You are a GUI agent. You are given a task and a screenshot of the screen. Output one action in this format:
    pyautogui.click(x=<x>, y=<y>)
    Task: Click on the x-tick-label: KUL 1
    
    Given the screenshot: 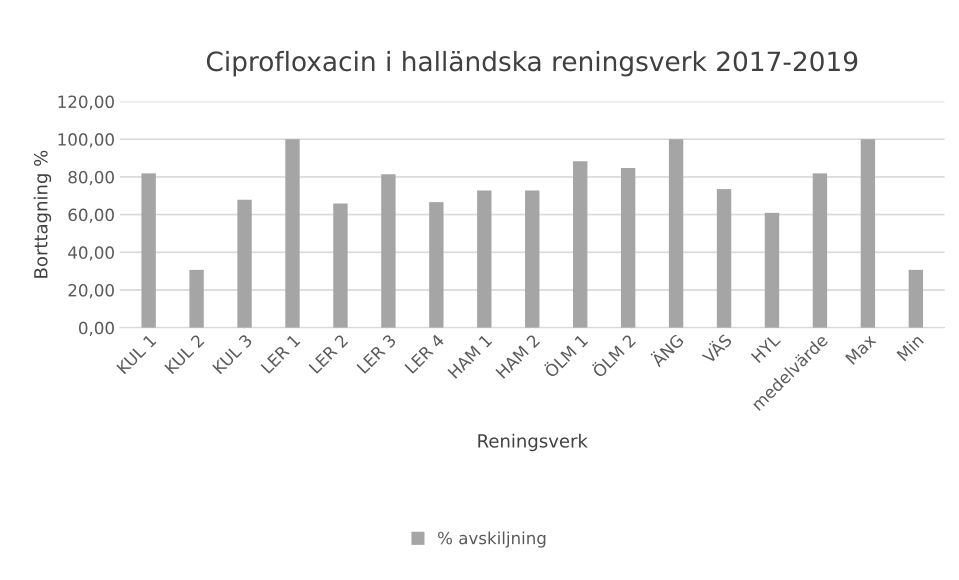 What is the action you would take?
    pyautogui.click(x=136, y=354)
    